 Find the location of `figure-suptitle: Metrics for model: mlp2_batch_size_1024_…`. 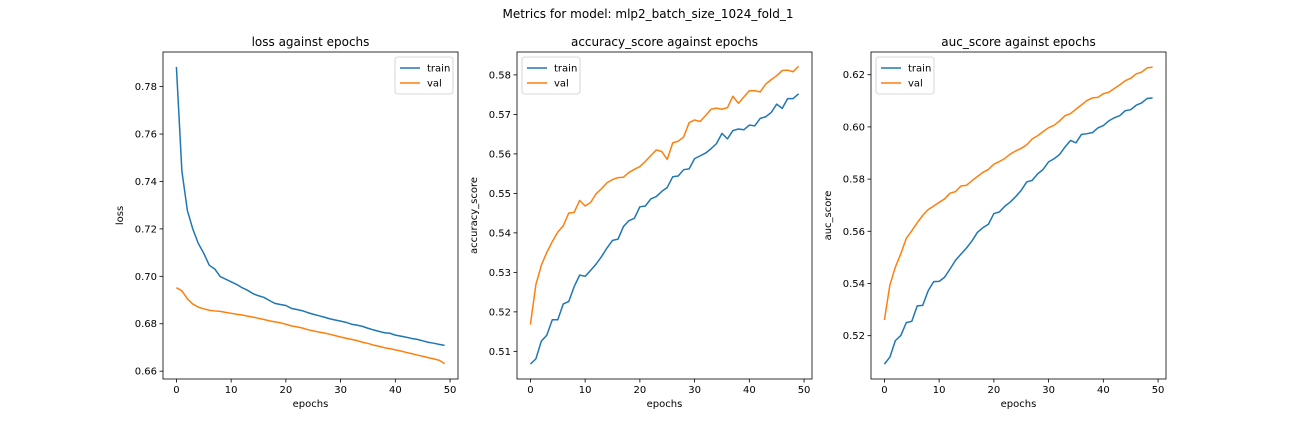

figure-suptitle: Metrics for model: mlp2_batch_size_1024_… is located at coordinates (648, 14).